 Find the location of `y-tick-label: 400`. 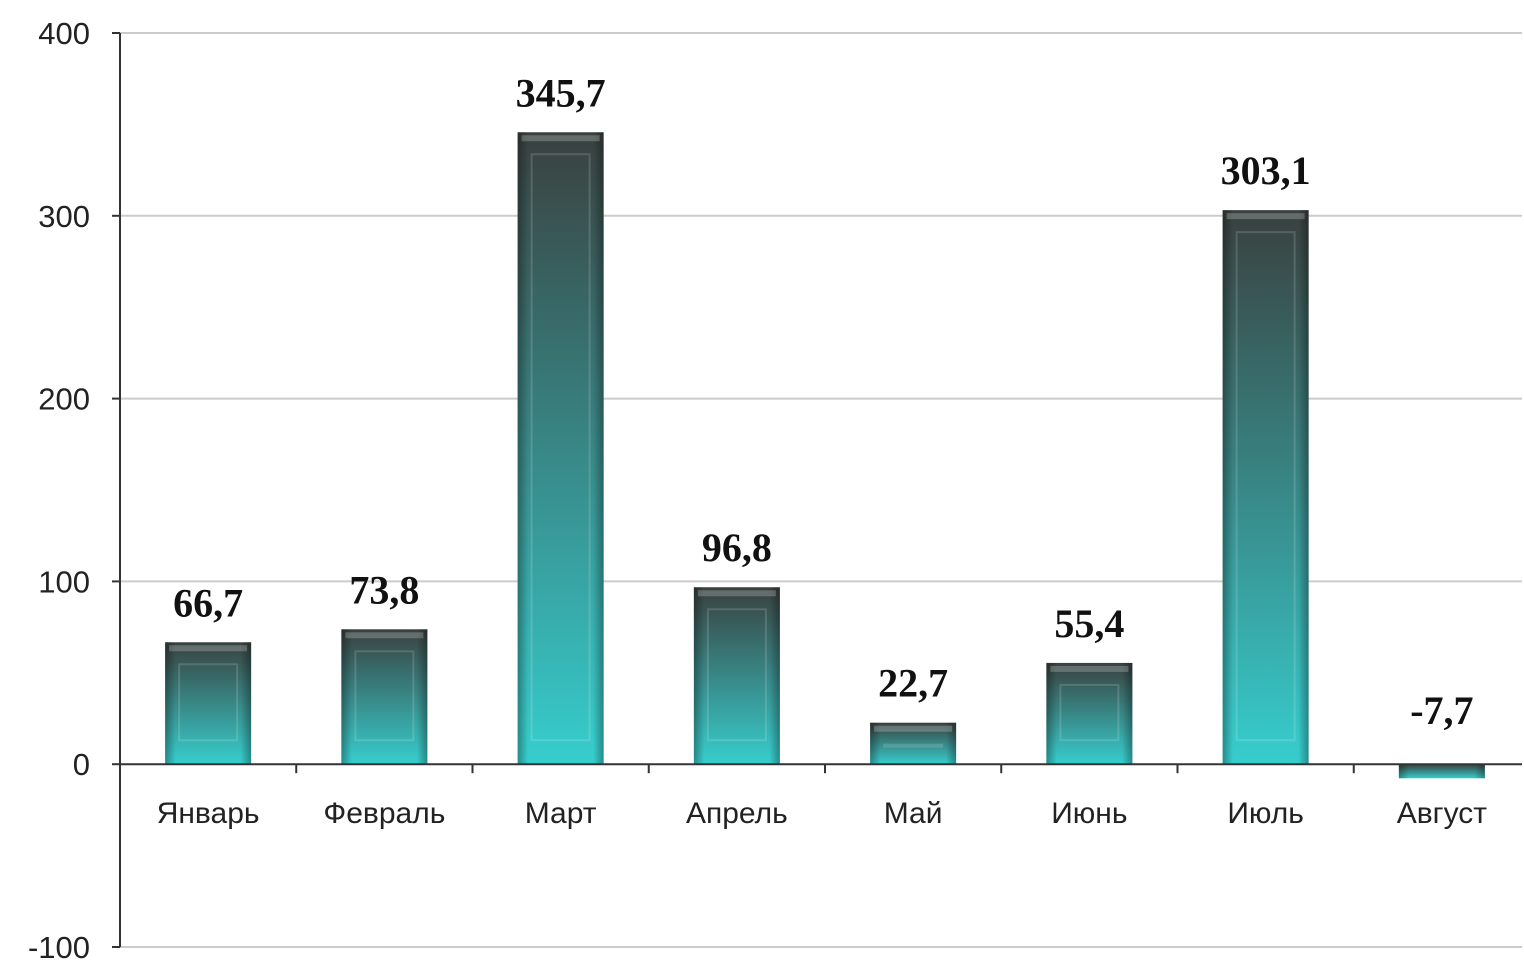

y-tick-label: 400 is located at coordinates (64, 33).